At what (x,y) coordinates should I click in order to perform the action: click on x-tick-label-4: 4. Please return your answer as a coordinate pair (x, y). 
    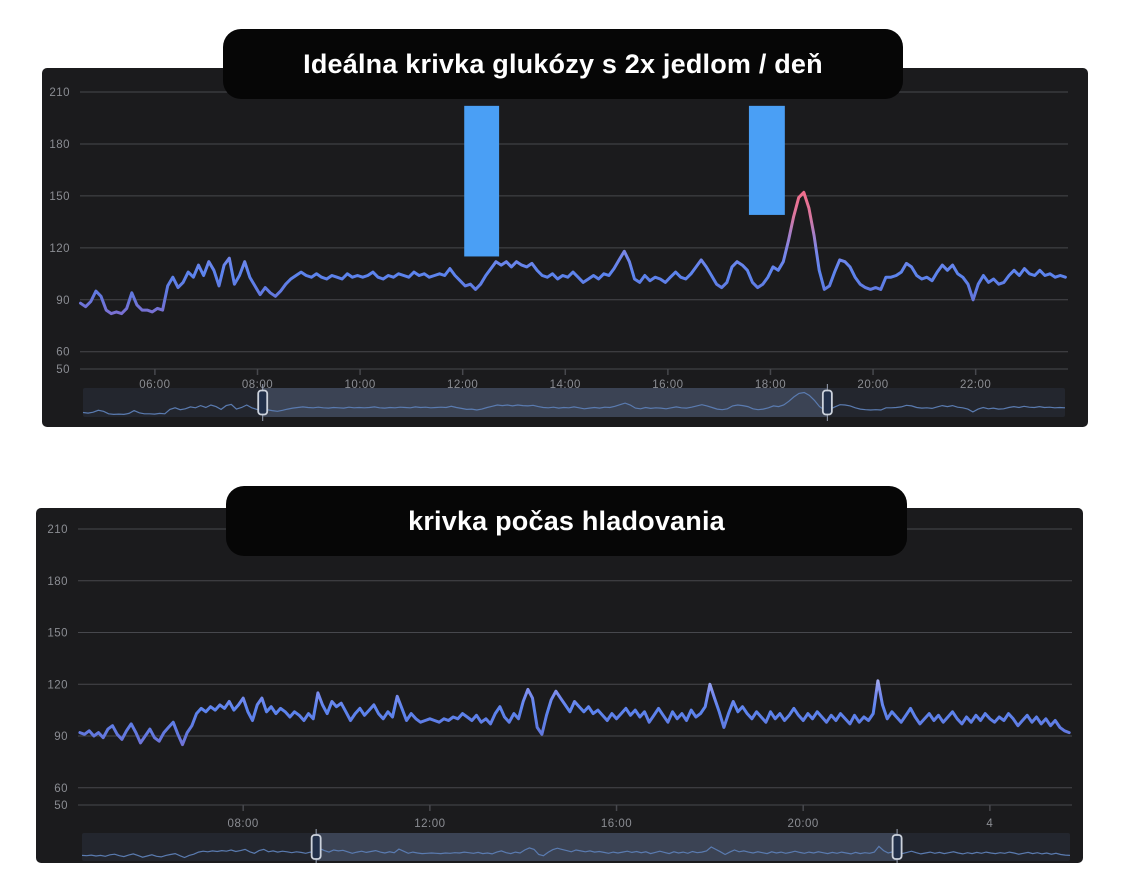
    Looking at the image, I should click on (989, 824).